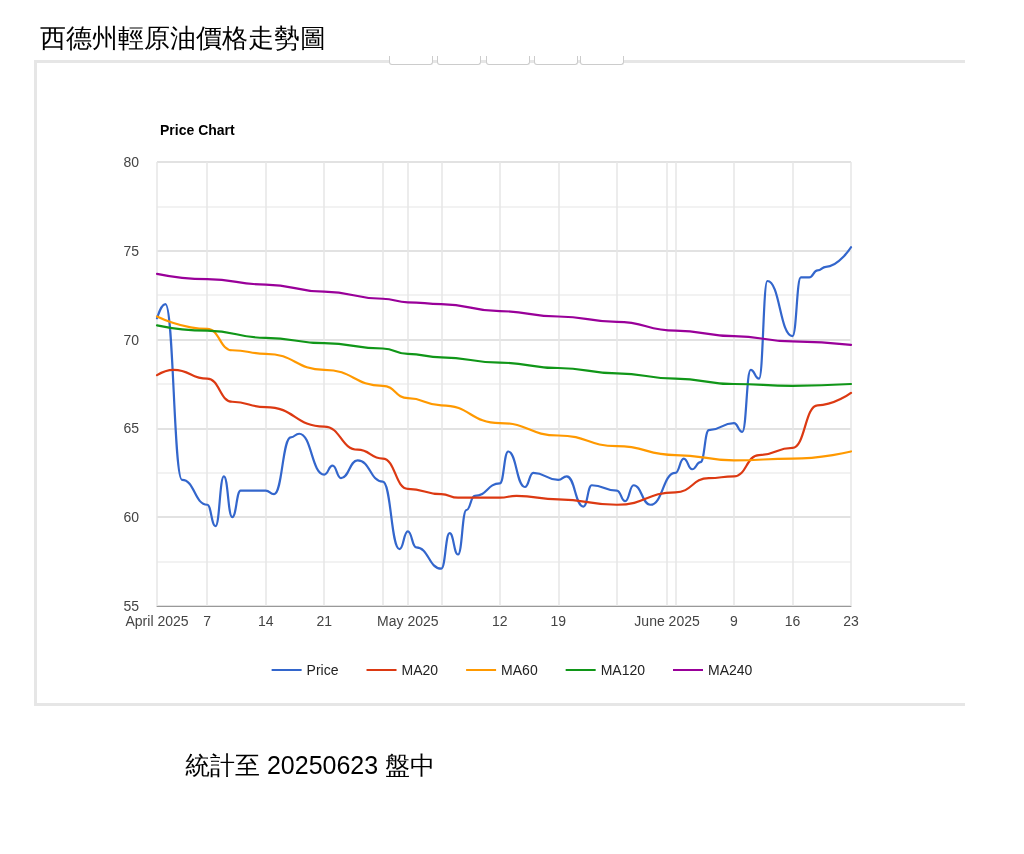  I want to click on x-tick-label: 7, so click(207, 621).